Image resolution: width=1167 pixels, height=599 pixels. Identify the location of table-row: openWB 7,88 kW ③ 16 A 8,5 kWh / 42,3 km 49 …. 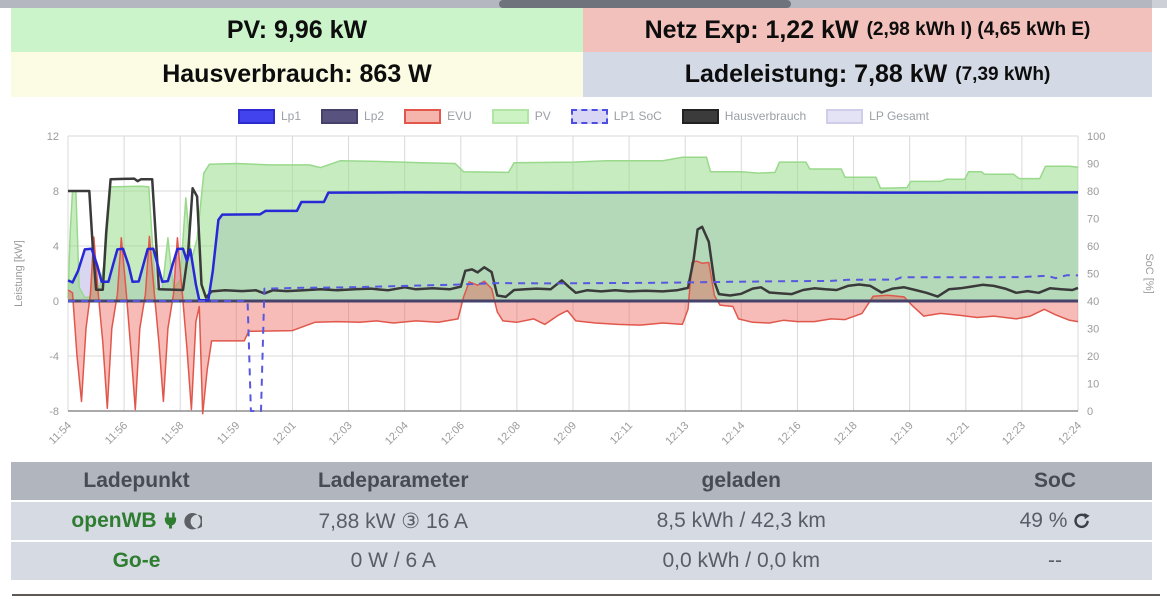
(581, 521).